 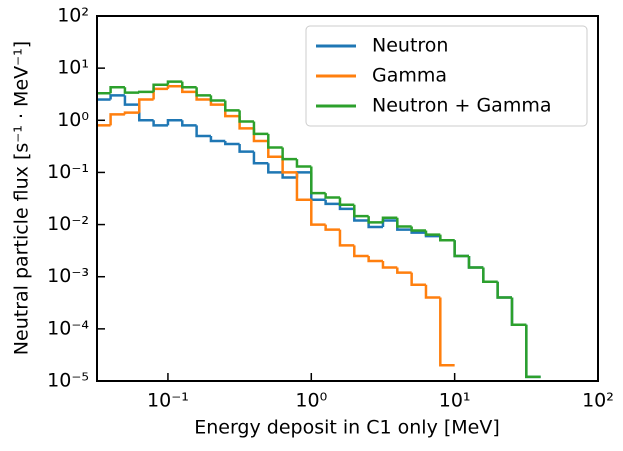 I want to click on y-tick-label: 10², so click(x=73, y=16).